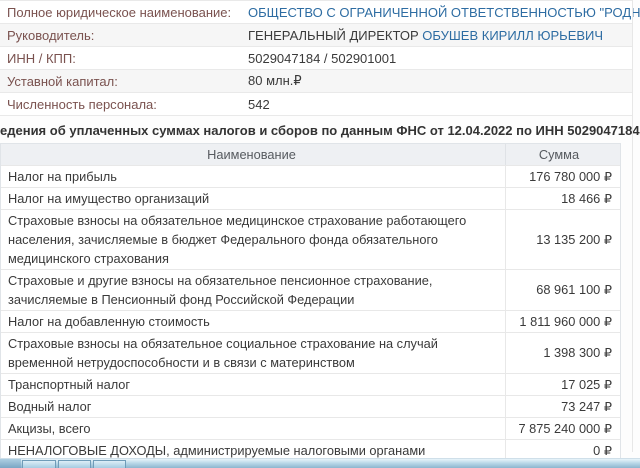 Image resolution: width=640 pixels, height=468 pixels. What do you see at coordinates (253, 176) in the screenshot?
I see `tax-name: Налог на прибыль` at bounding box center [253, 176].